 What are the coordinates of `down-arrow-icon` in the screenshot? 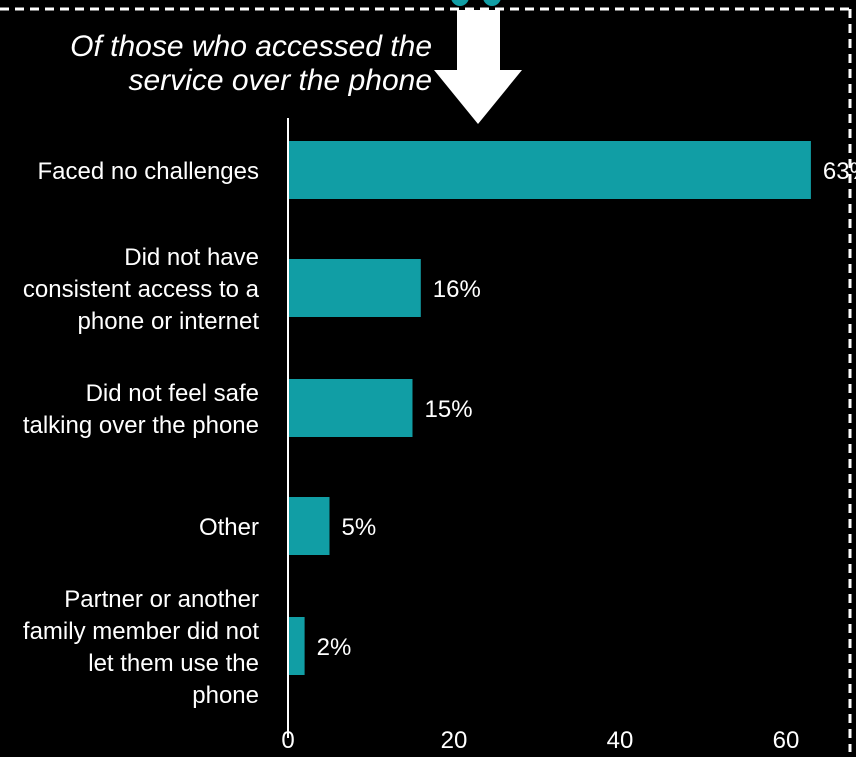 It's located at (478, 67).